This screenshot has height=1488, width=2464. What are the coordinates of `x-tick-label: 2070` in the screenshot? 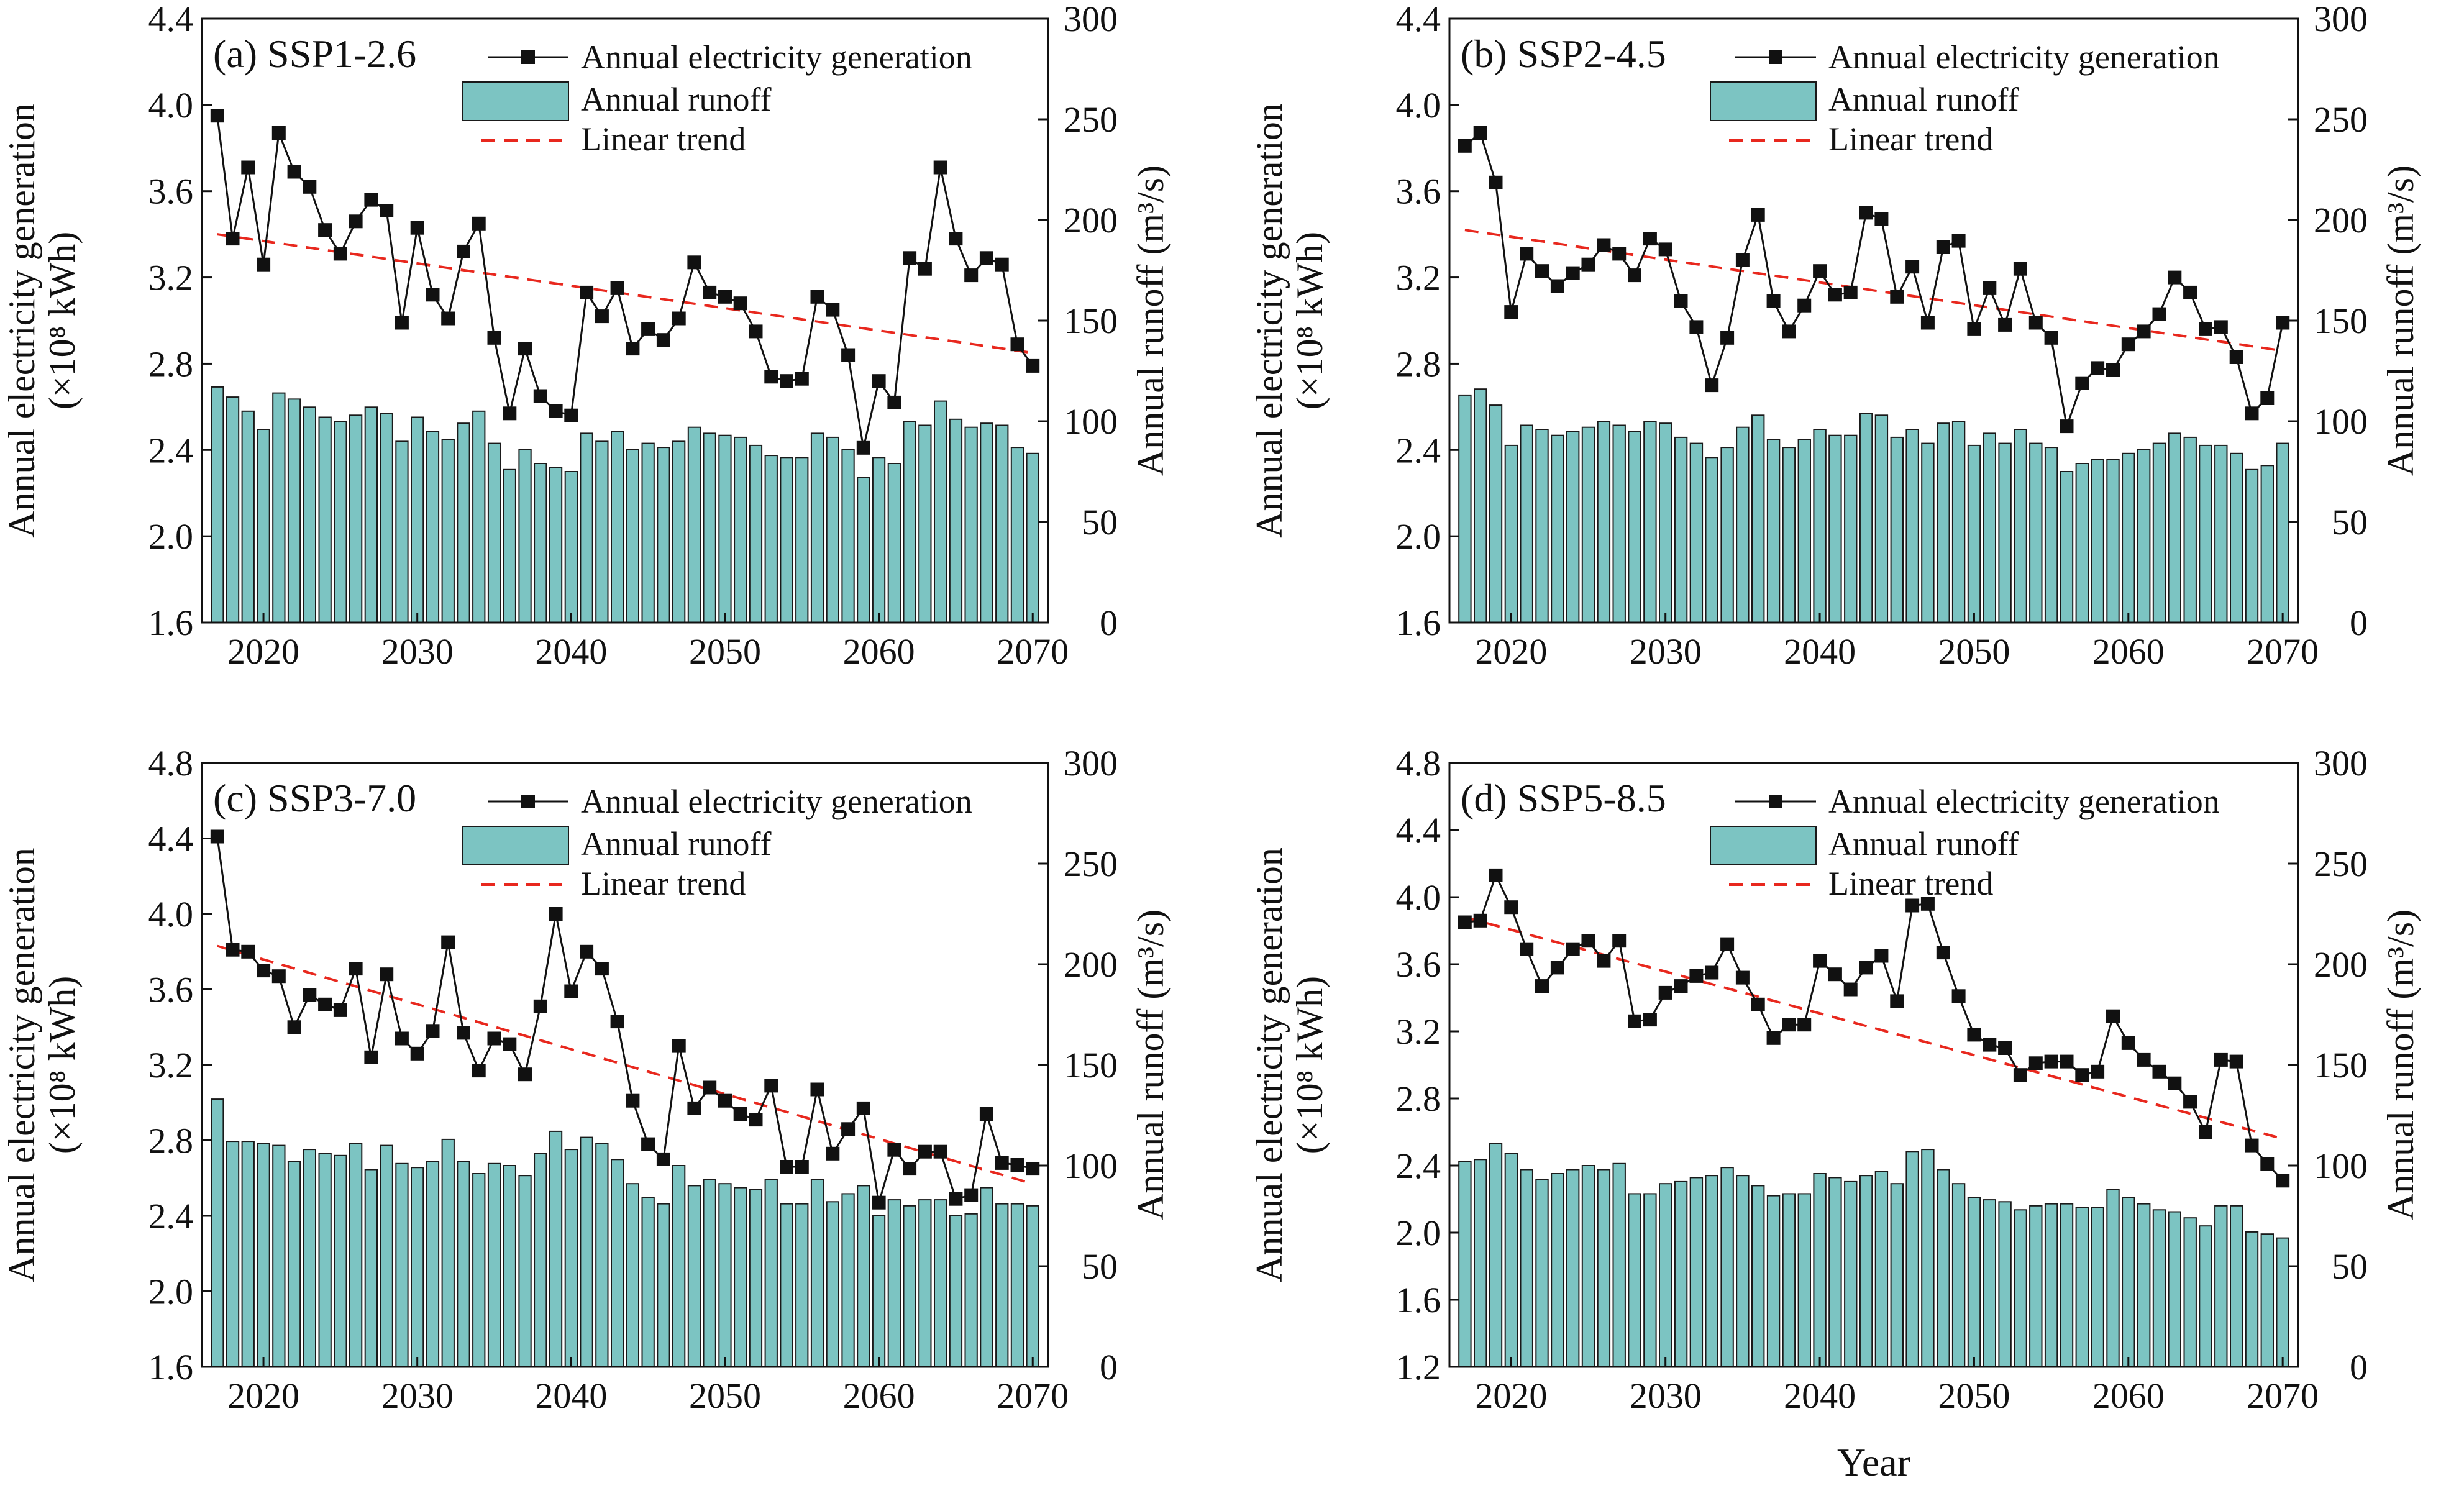 It's located at (1033, 652).